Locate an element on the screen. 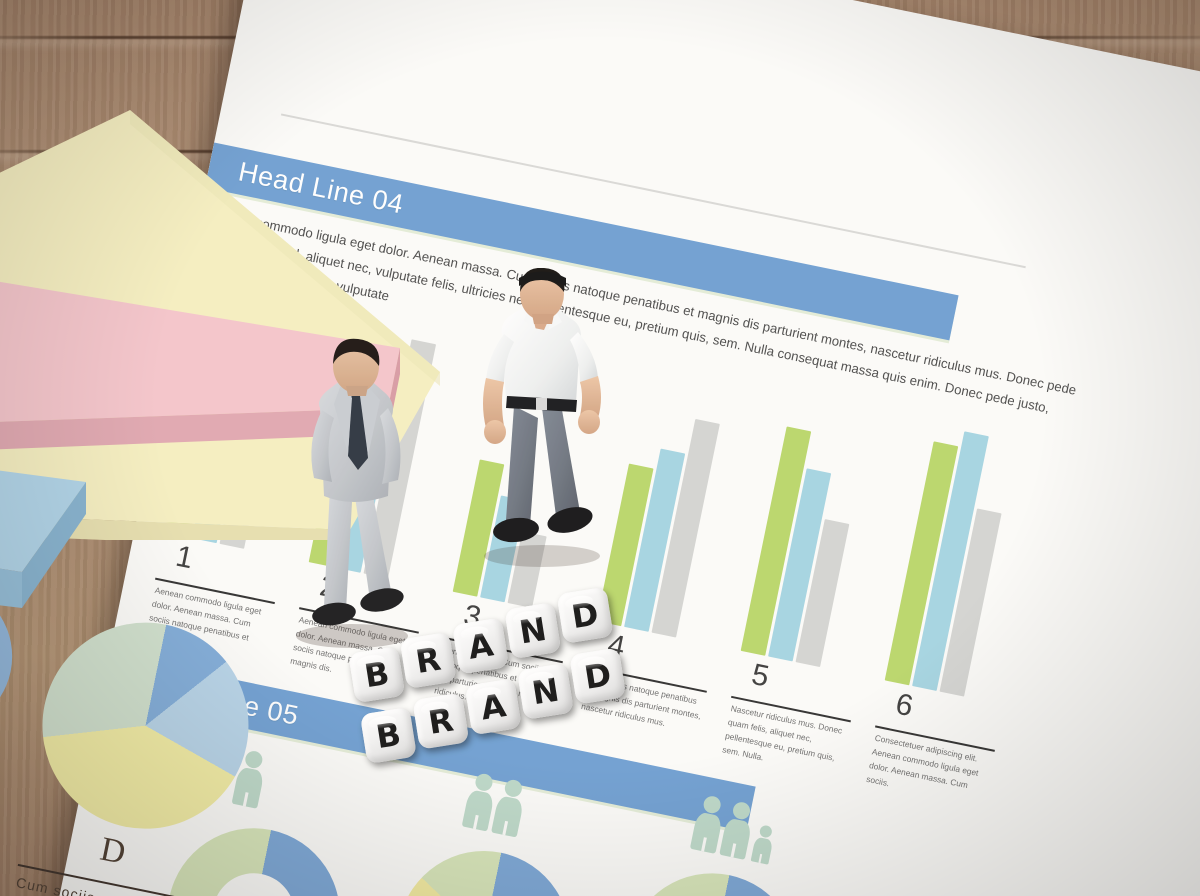 This screenshot has height=896, width=1200. donut-2-center-label: 20% is located at coordinates (484, 892).